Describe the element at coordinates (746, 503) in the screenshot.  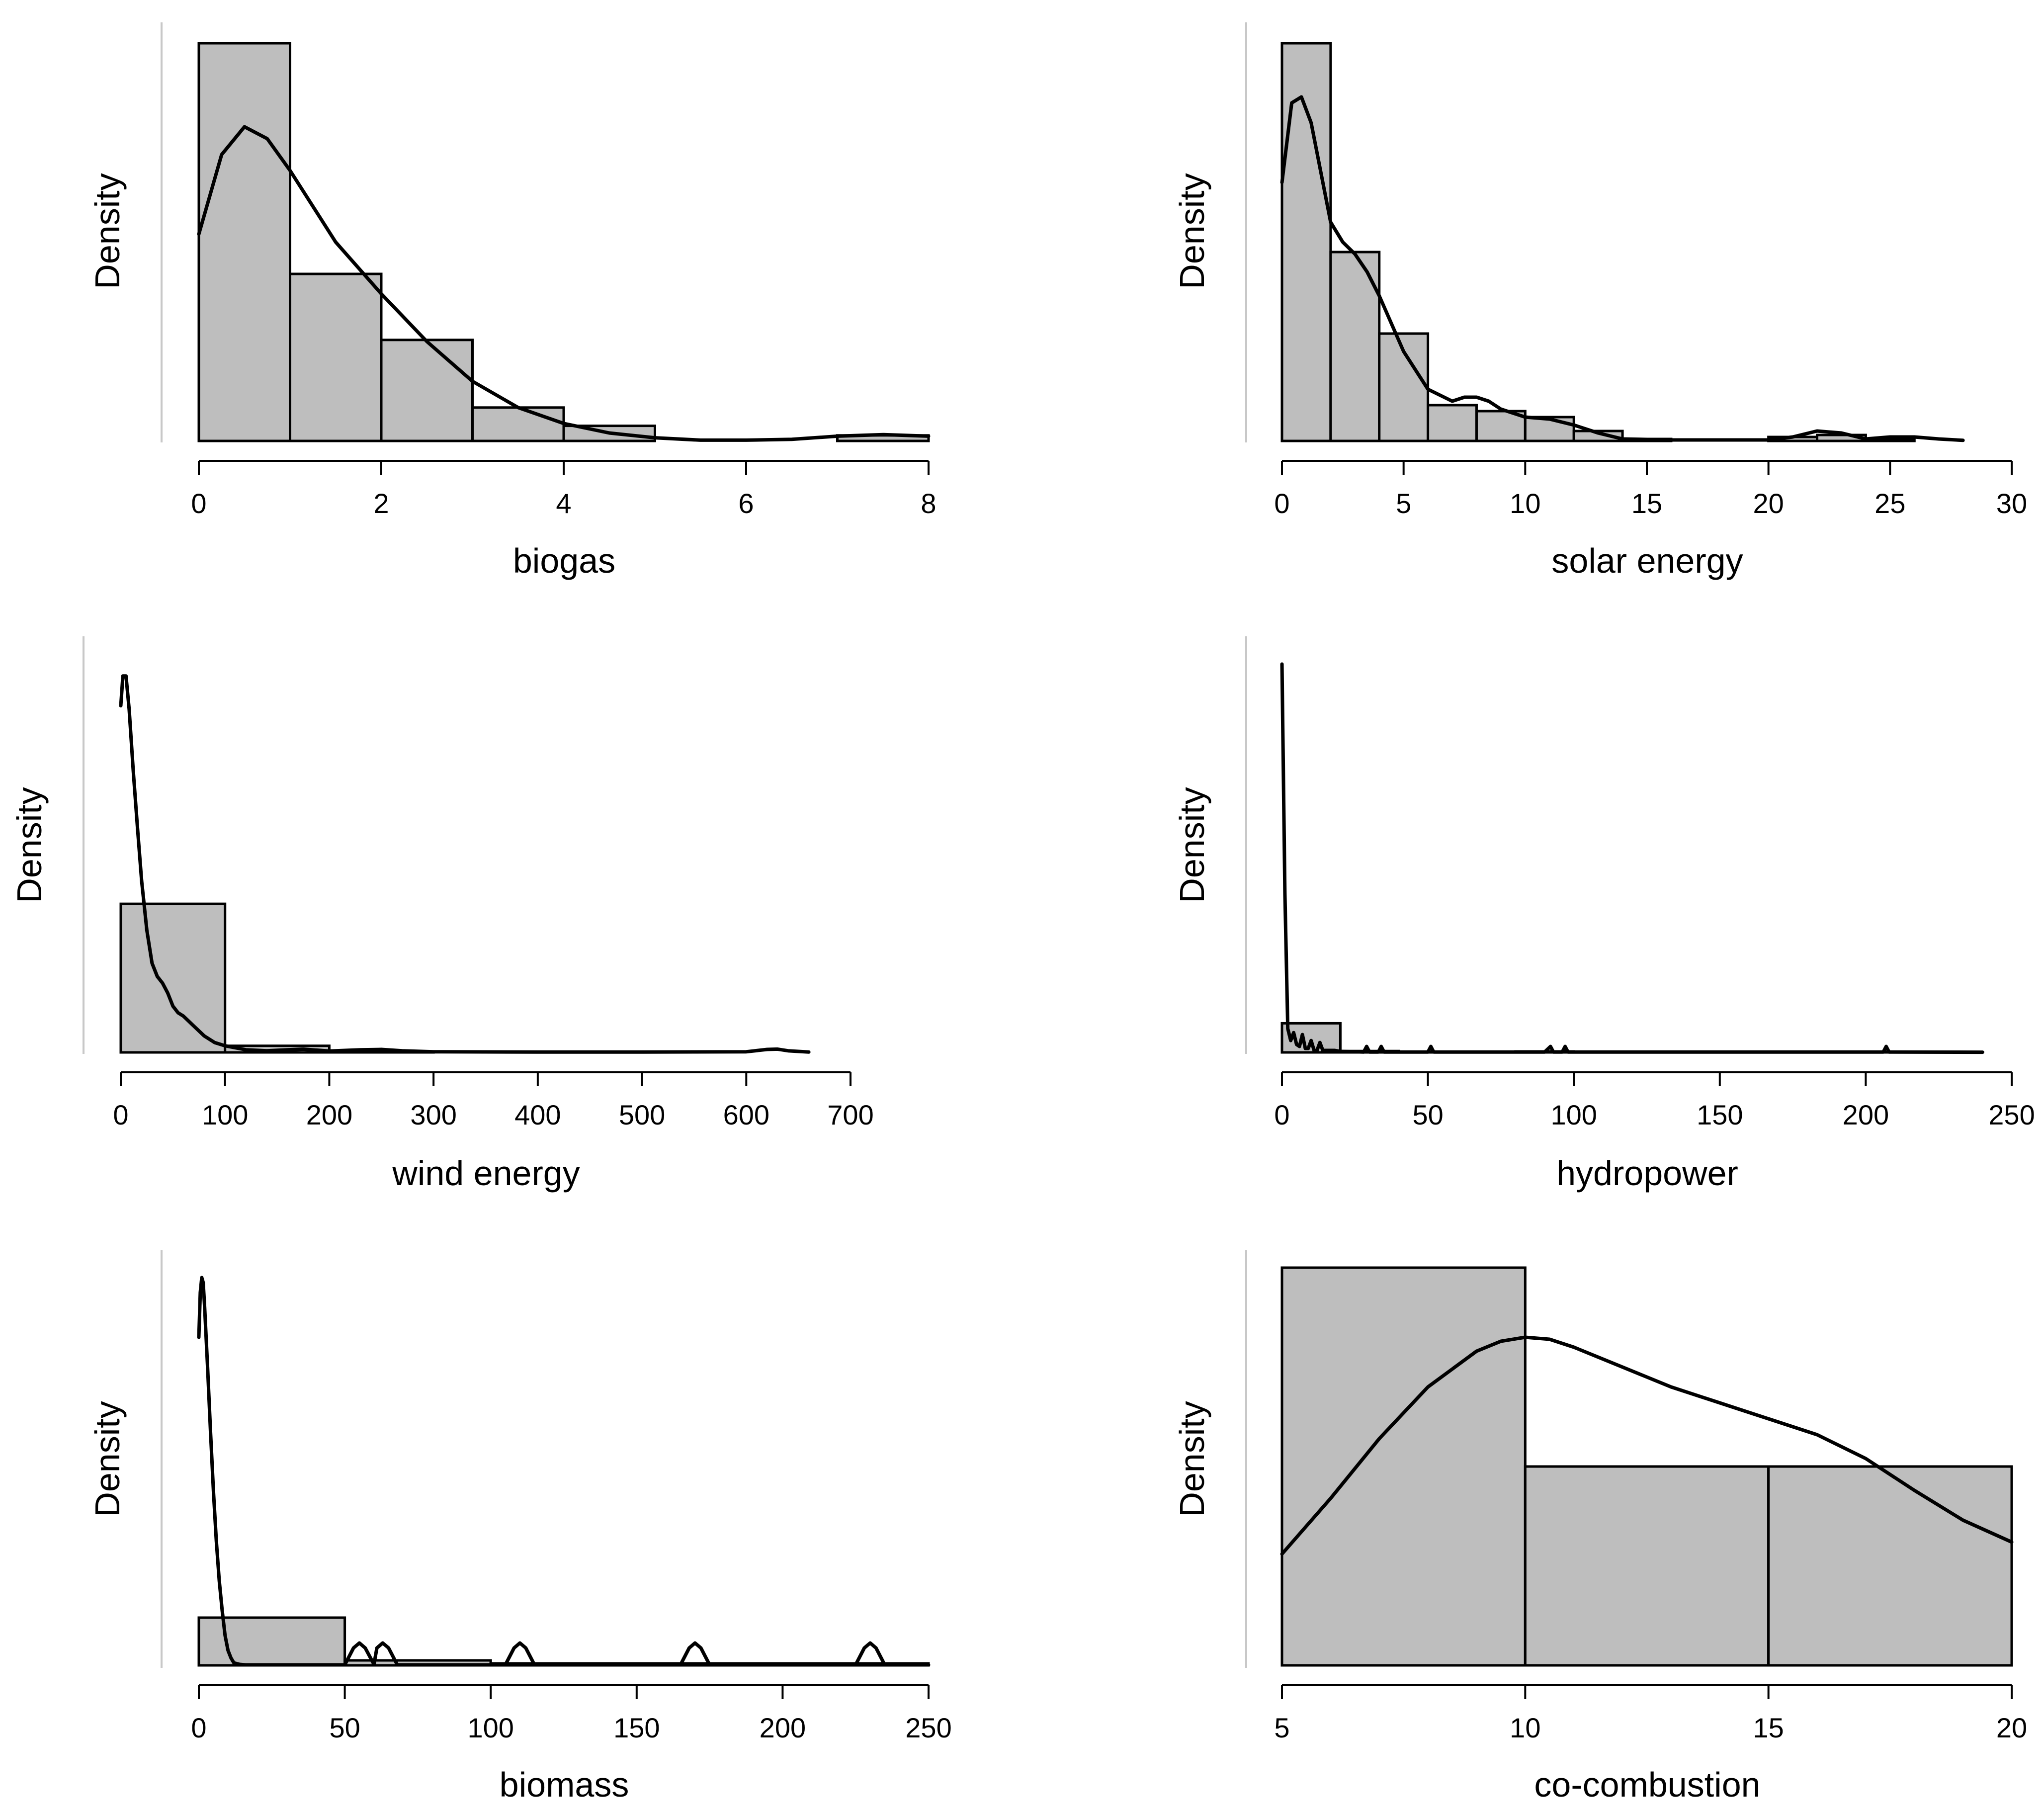
I see `x-tick-label: 6` at that location.